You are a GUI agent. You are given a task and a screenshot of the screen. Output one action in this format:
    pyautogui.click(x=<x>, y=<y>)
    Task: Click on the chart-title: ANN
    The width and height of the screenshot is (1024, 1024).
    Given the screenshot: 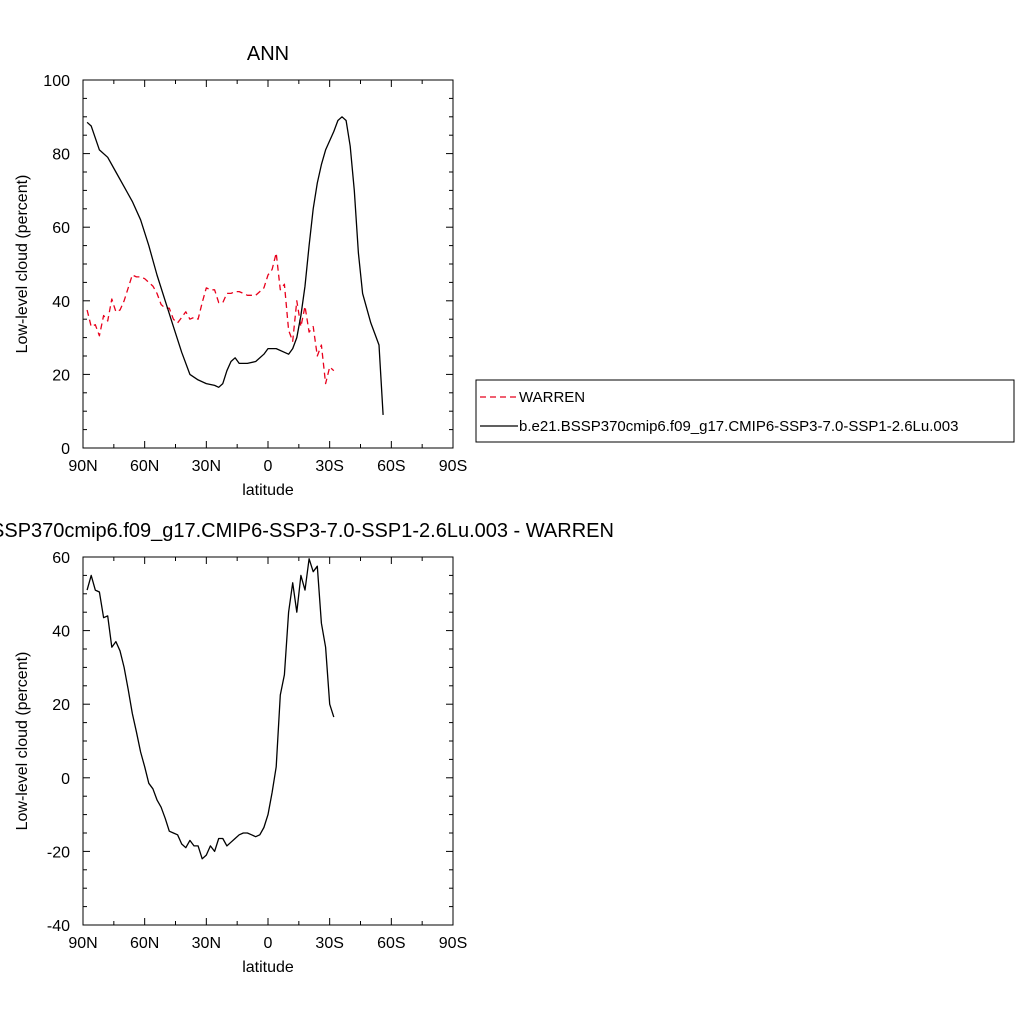 What is the action you would take?
    pyautogui.click(x=268, y=54)
    